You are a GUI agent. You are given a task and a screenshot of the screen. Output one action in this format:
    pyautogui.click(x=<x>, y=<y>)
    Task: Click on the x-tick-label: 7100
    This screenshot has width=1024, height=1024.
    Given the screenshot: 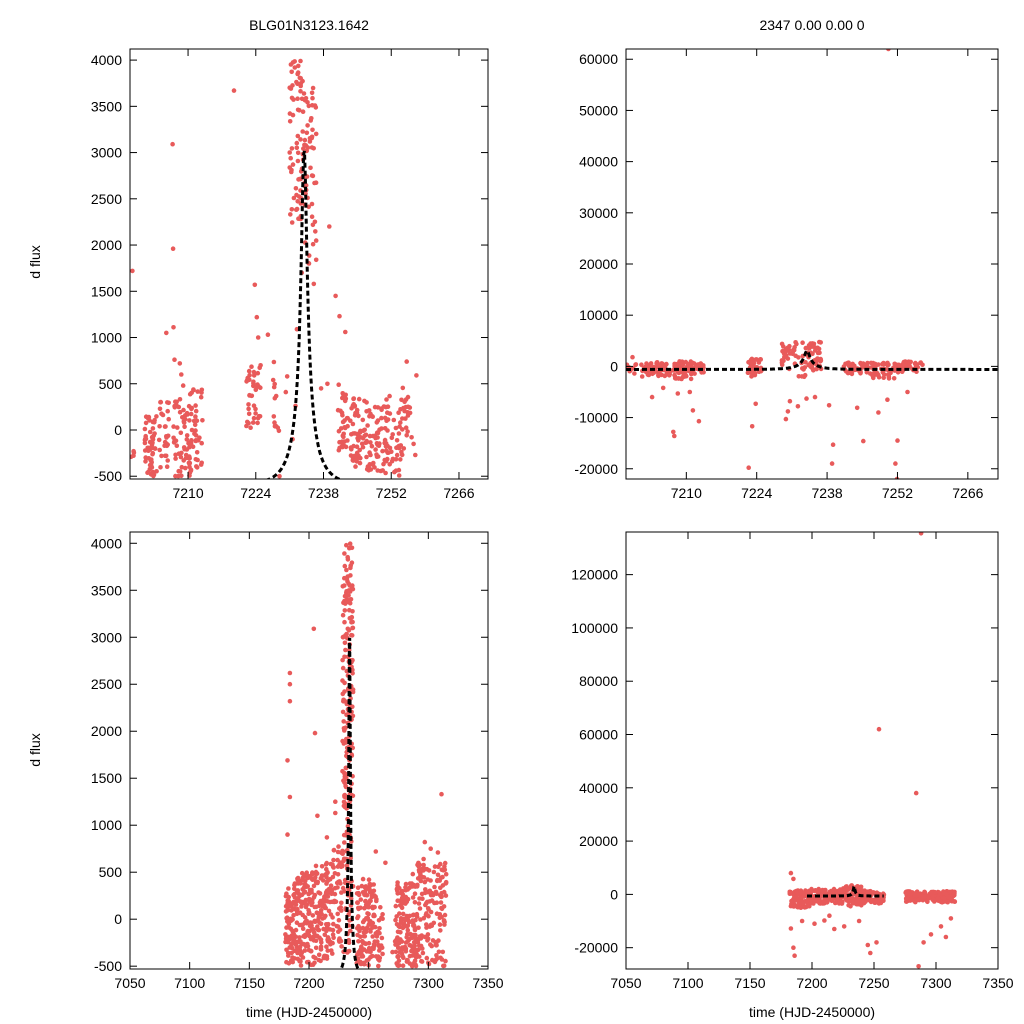 What is the action you would take?
    pyautogui.click(x=687, y=983)
    